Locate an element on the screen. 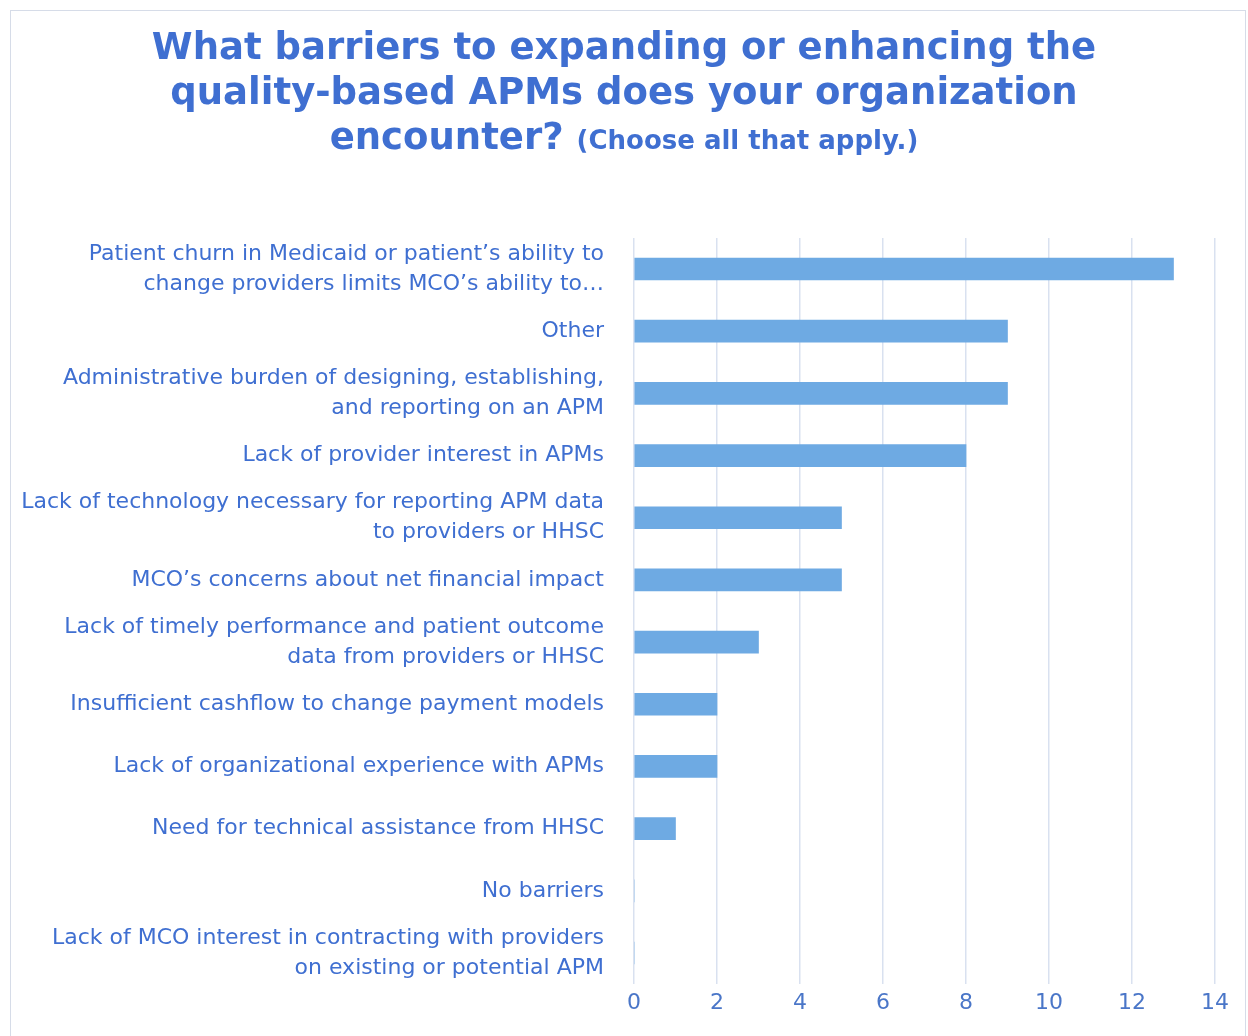 This screenshot has height=1036, width=1248. y-tick-label: Lack of MCO interest in contracting with providers on existing or potential APM is located at coordinates (327, 951).